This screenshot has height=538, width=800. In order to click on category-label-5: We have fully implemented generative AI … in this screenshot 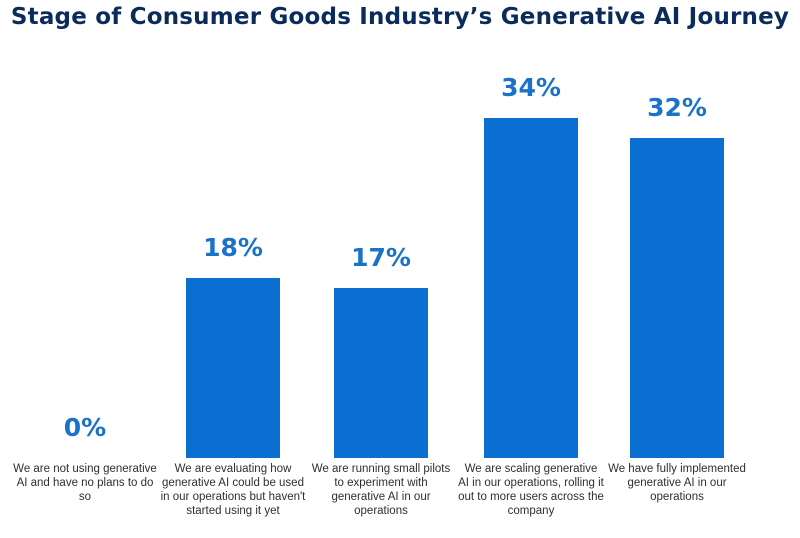, I will do `click(677, 483)`.